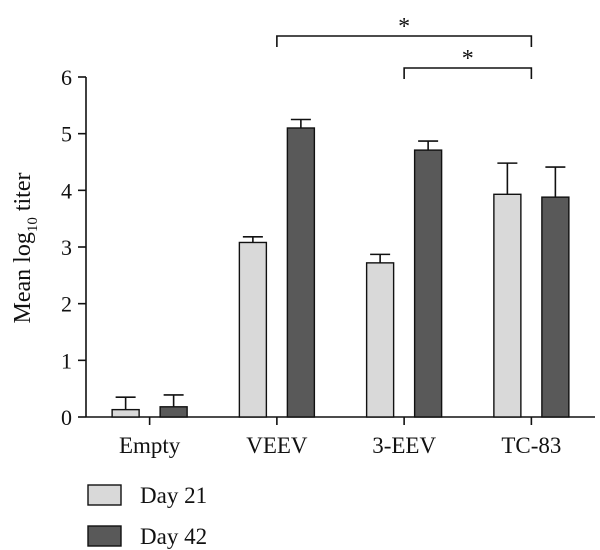 The image size is (600, 550). What do you see at coordinates (531, 445) in the screenshot?
I see `x-tick-label: TC-83` at bounding box center [531, 445].